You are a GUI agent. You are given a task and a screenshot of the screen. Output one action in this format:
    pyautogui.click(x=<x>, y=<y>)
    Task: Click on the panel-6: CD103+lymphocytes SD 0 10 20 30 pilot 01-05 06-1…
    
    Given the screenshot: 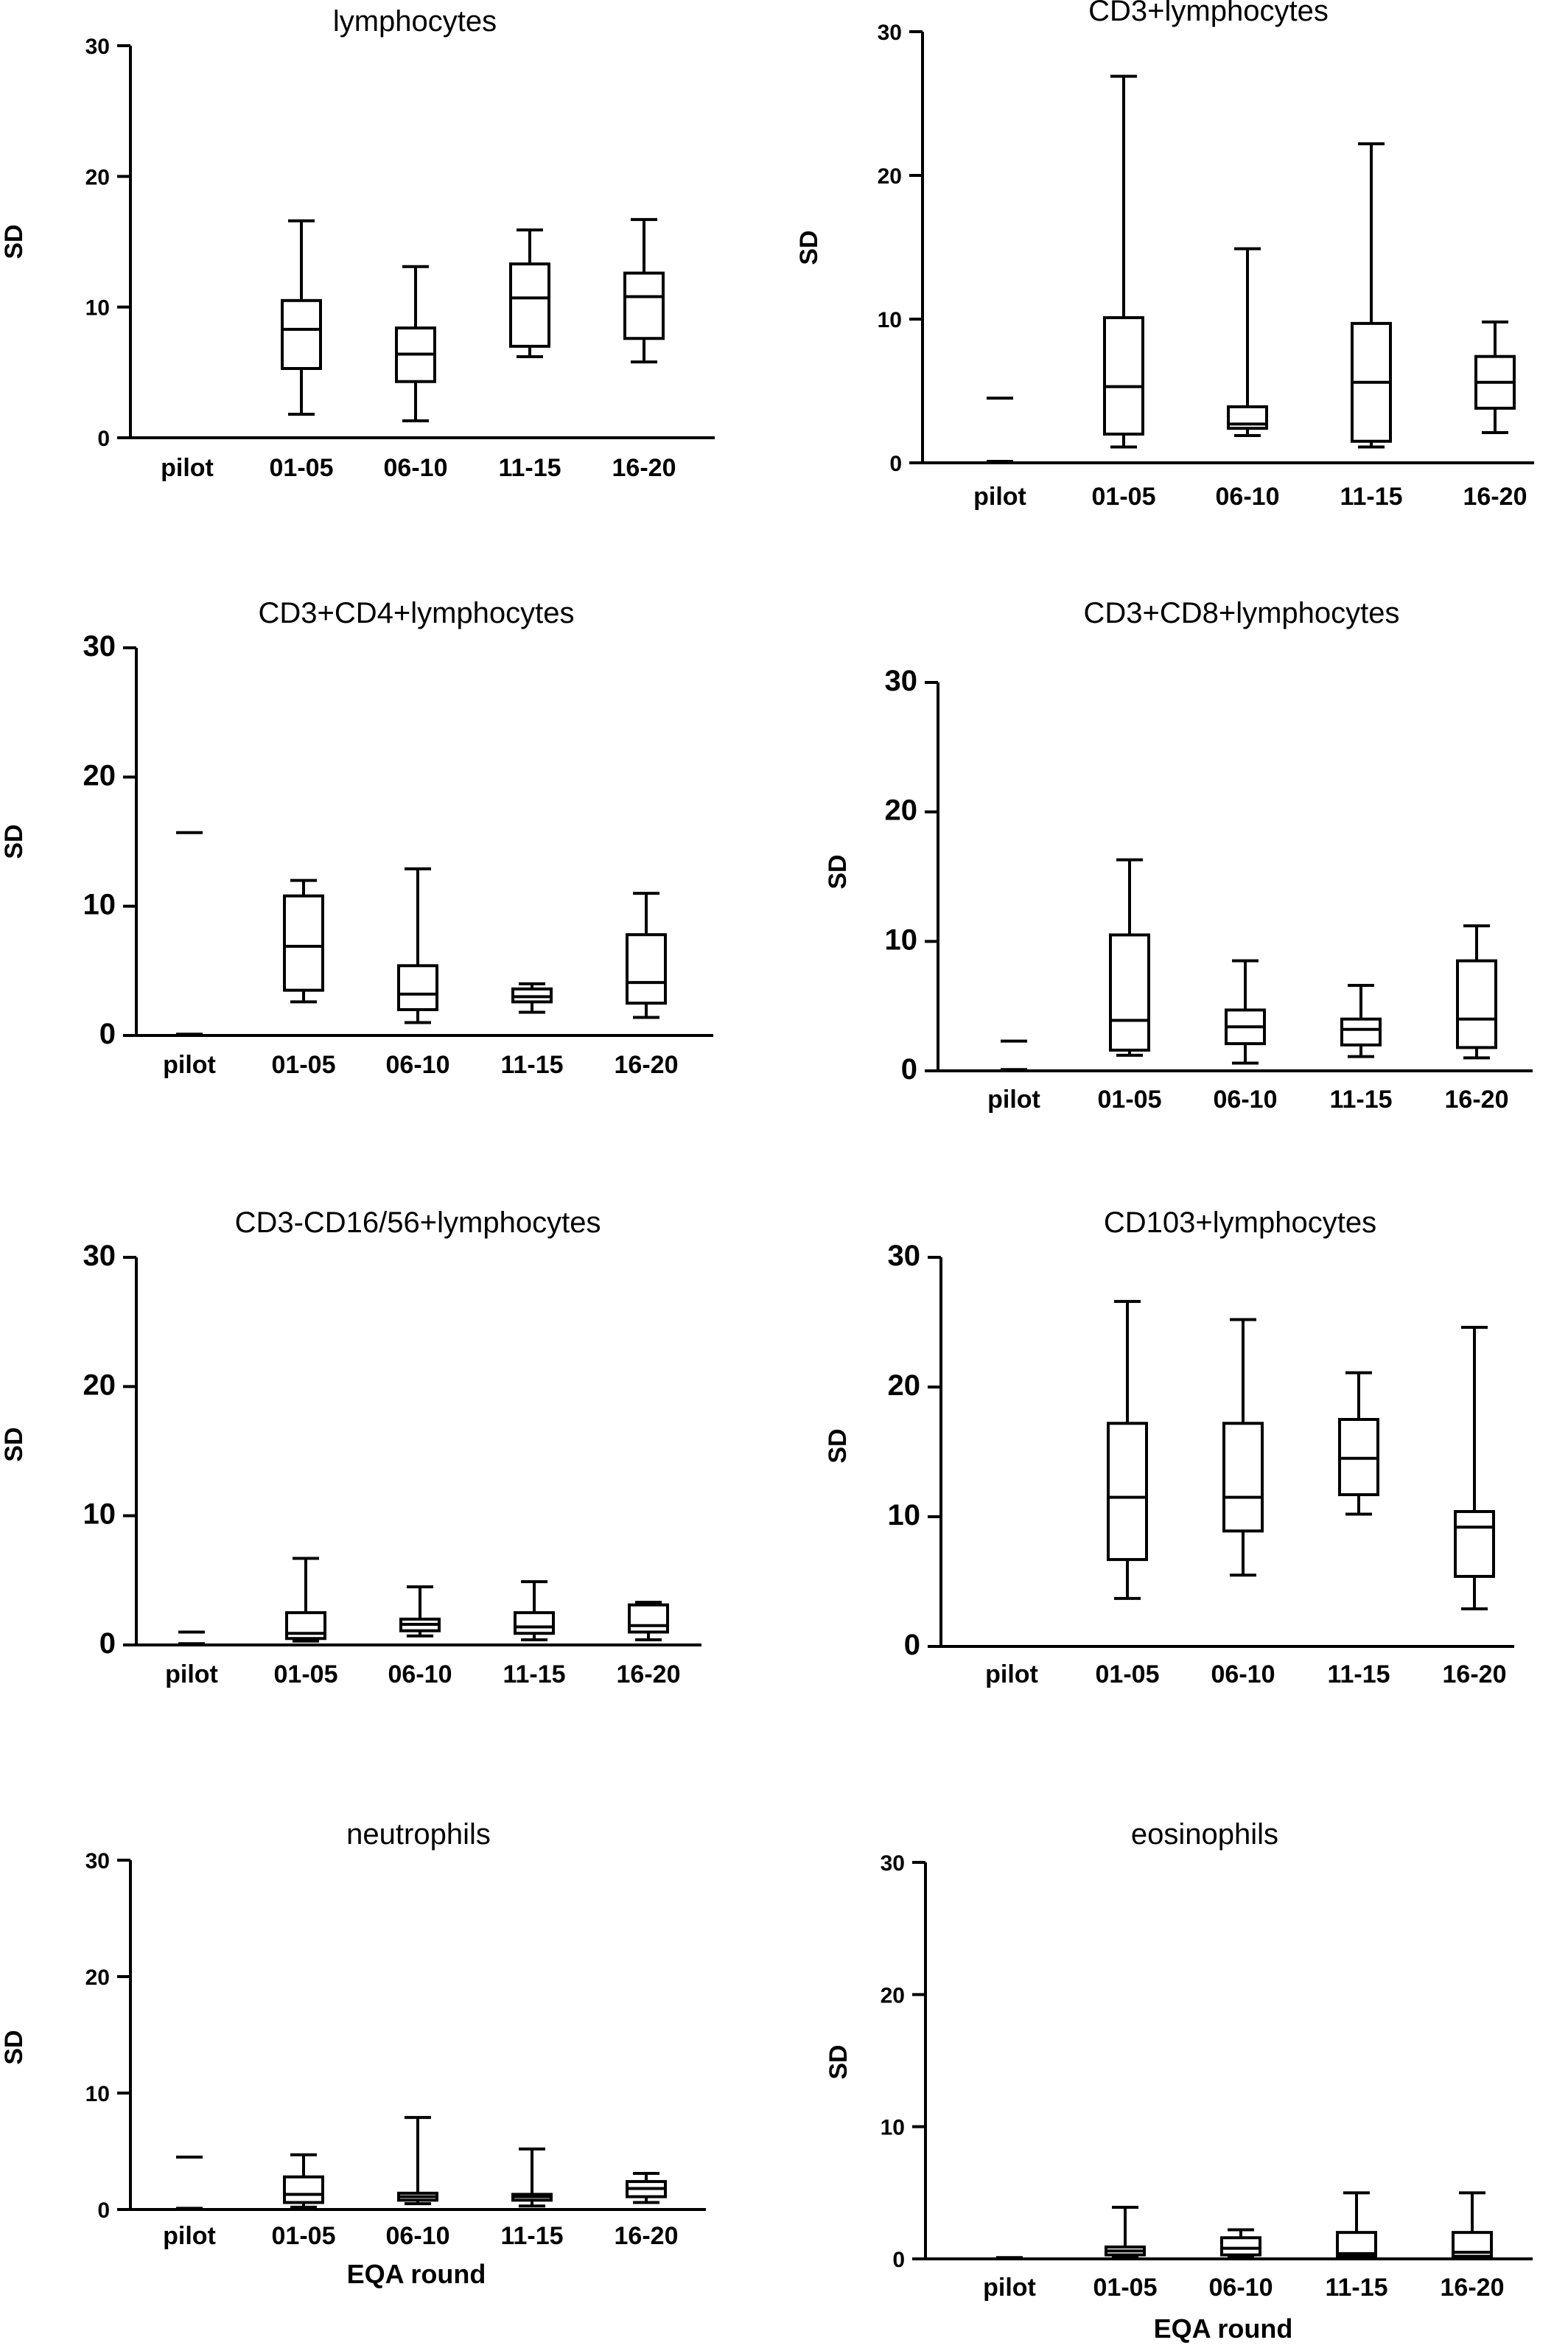 What is the action you would take?
    pyautogui.click(x=1169, y=1447)
    